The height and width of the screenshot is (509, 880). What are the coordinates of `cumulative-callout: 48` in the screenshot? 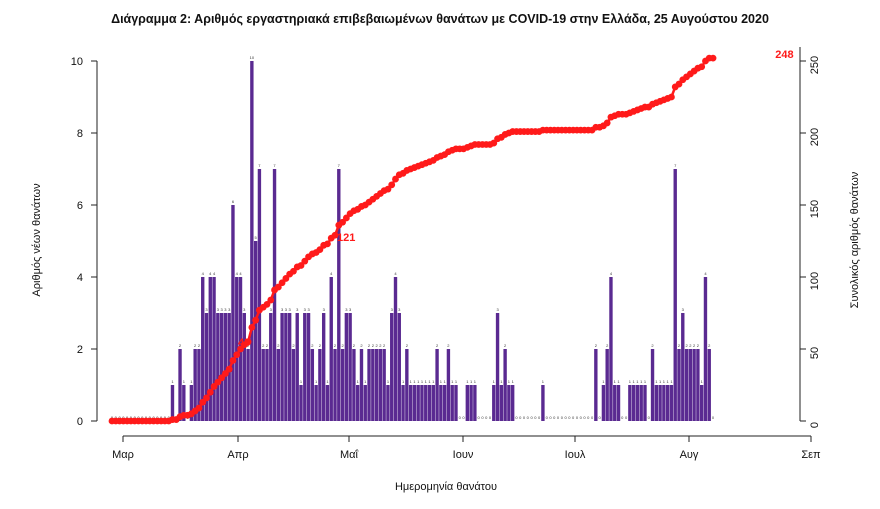 It's located at (244, 343).